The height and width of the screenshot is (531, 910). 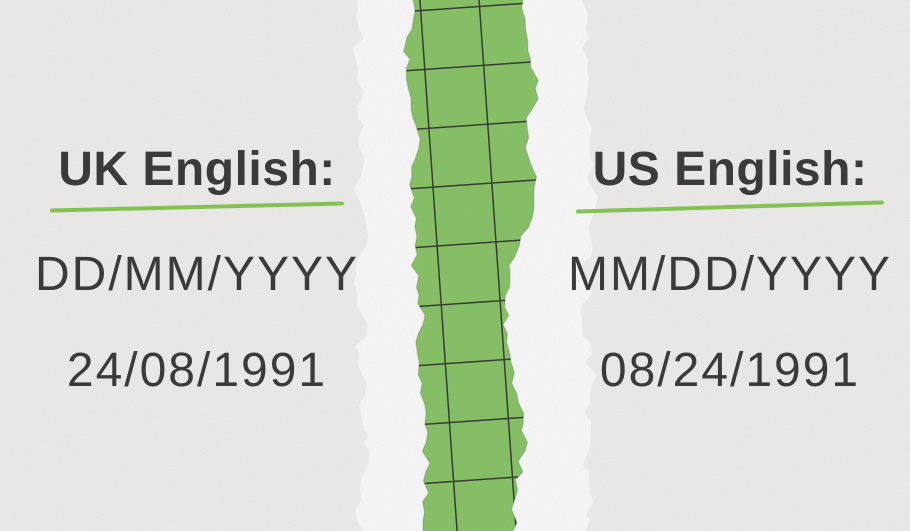 I want to click on uk-heading-underline, so click(x=197, y=207).